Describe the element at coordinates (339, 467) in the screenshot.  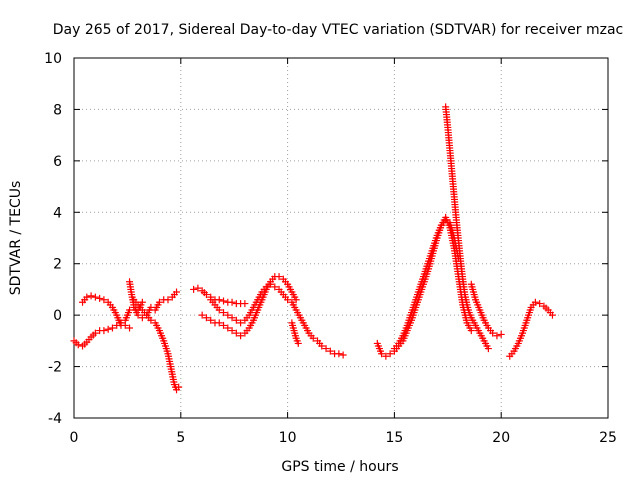
I see `x-axis-label: GPS time / hours` at that location.